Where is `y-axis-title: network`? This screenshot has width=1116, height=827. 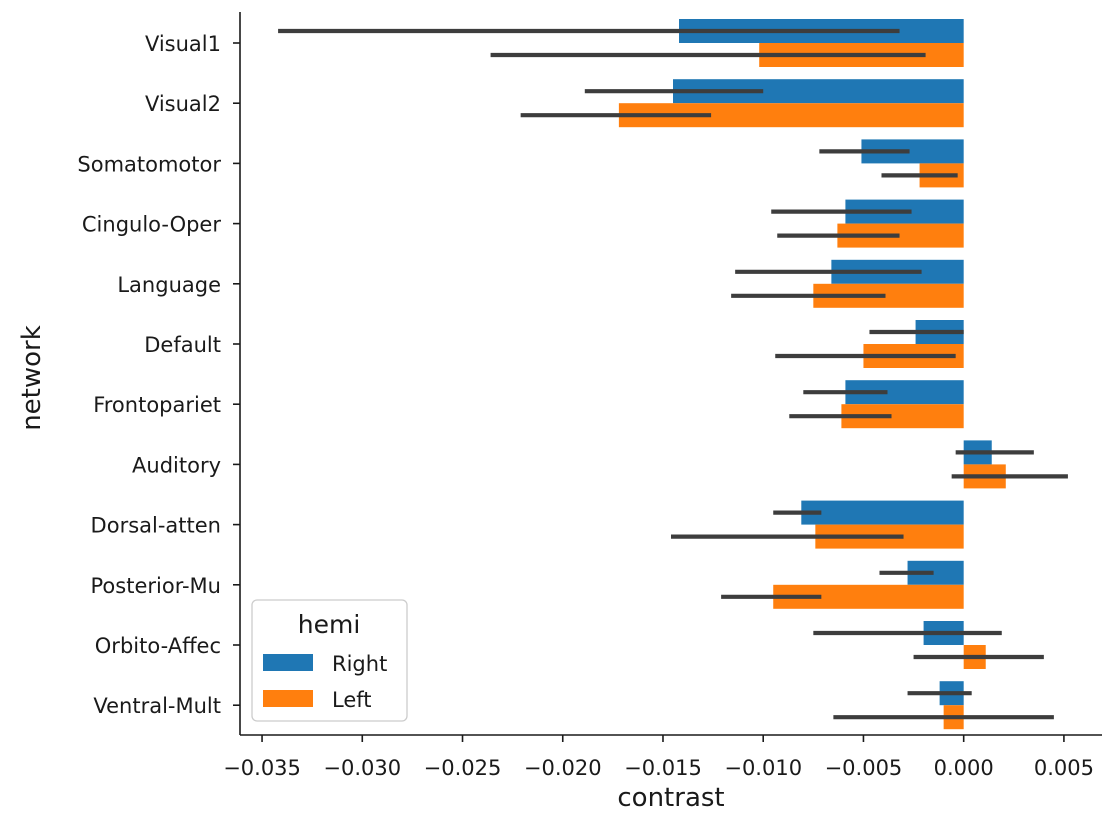 y-axis-title: network is located at coordinates (32, 378).